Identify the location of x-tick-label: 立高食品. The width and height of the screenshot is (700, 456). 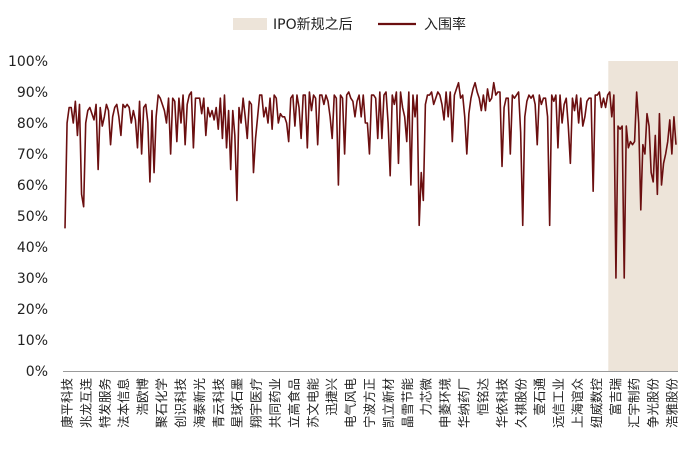
(293, 403).